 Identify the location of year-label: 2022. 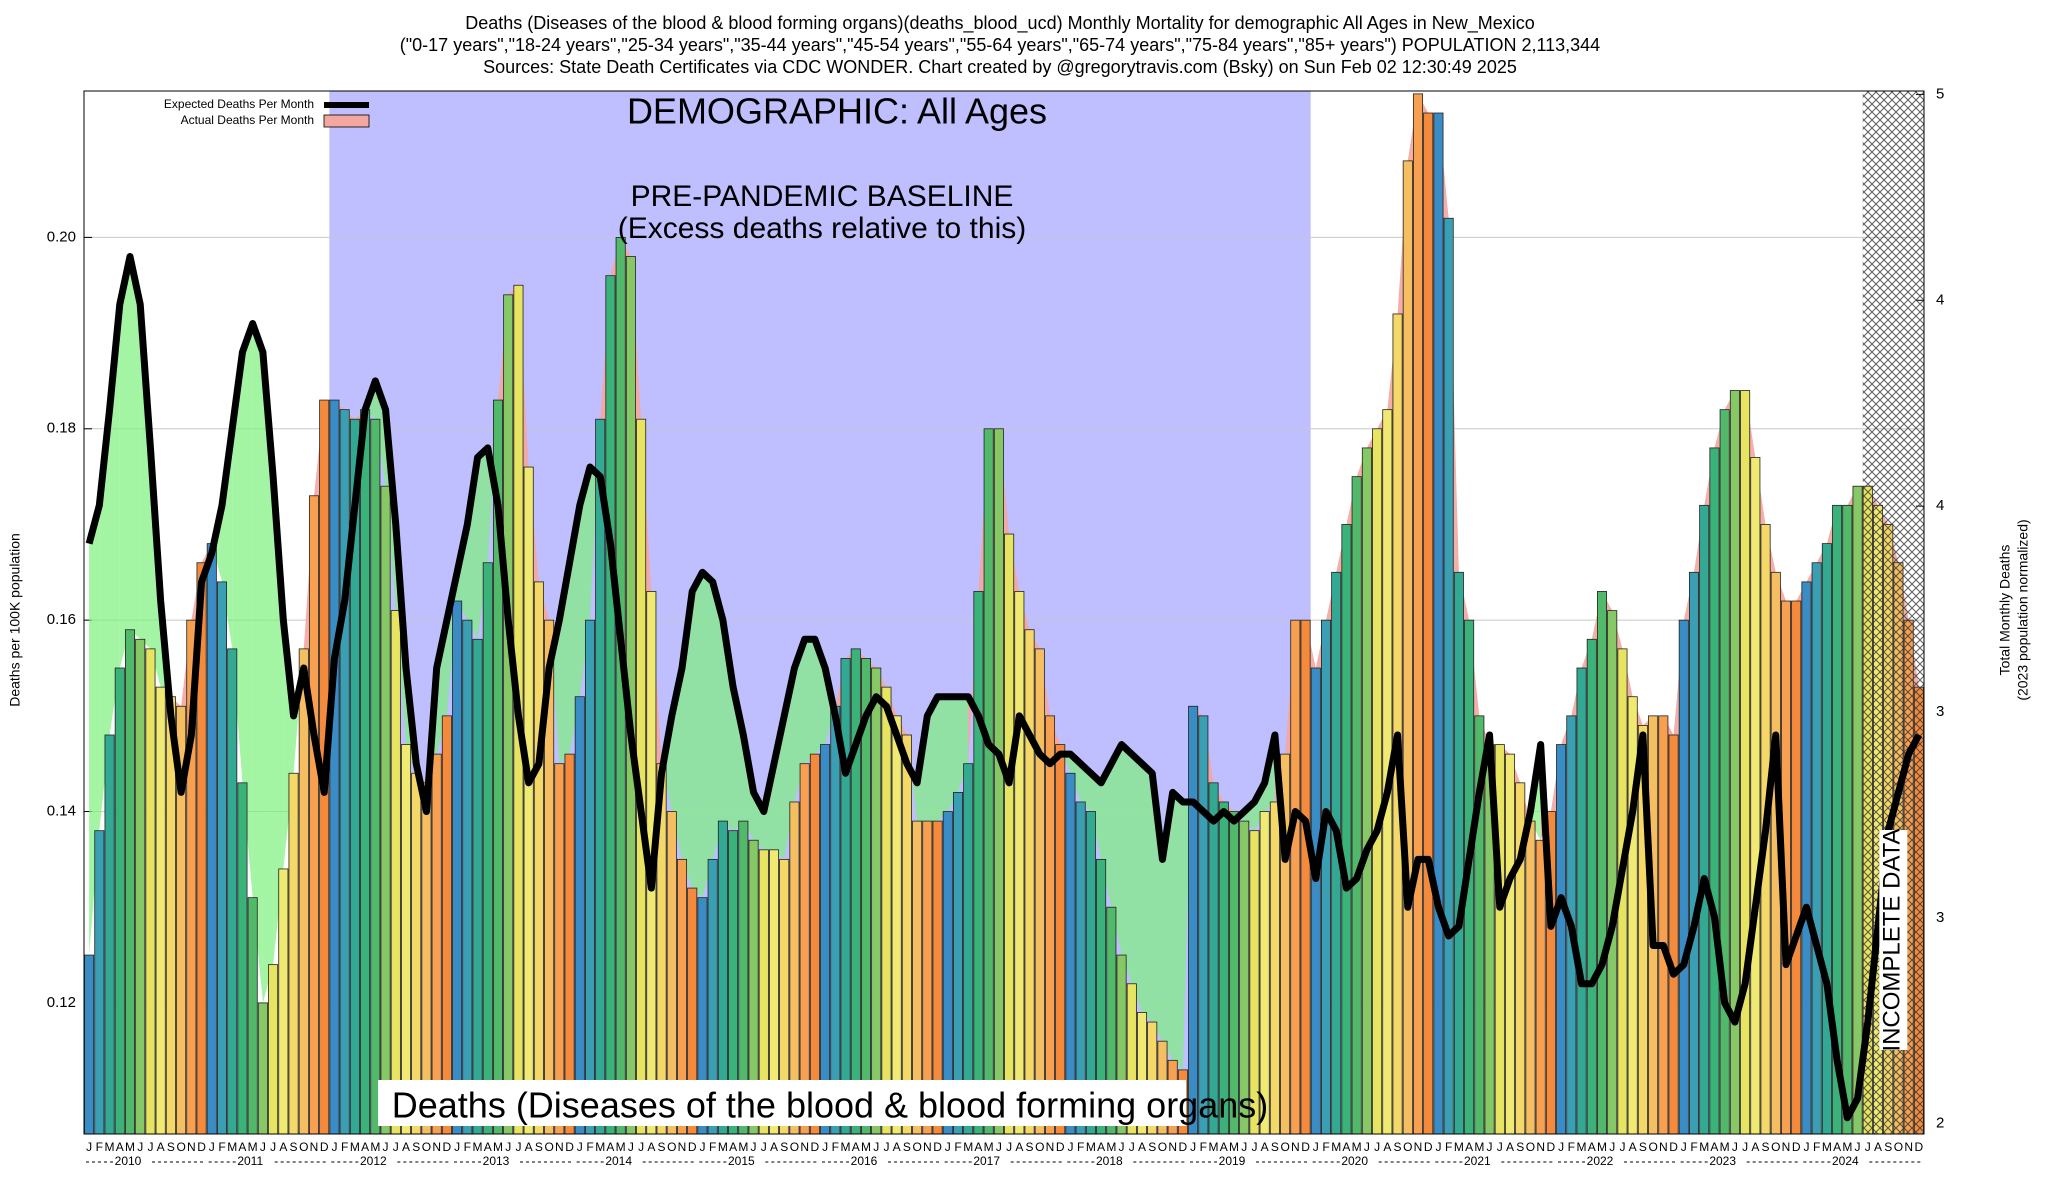
(1600, 1161).